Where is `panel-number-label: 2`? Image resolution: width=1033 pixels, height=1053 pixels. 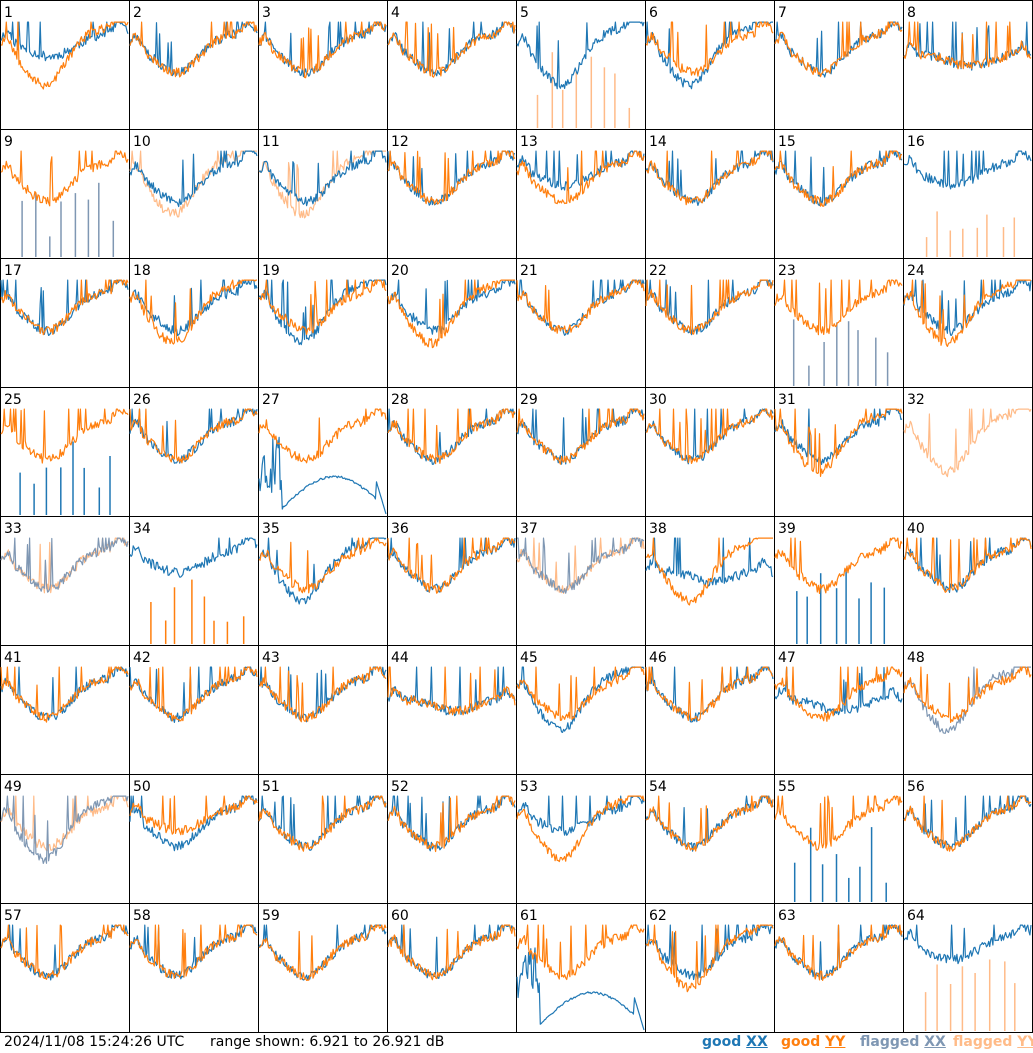 panel-number-label: 2 is located at coordinates (137, 13).